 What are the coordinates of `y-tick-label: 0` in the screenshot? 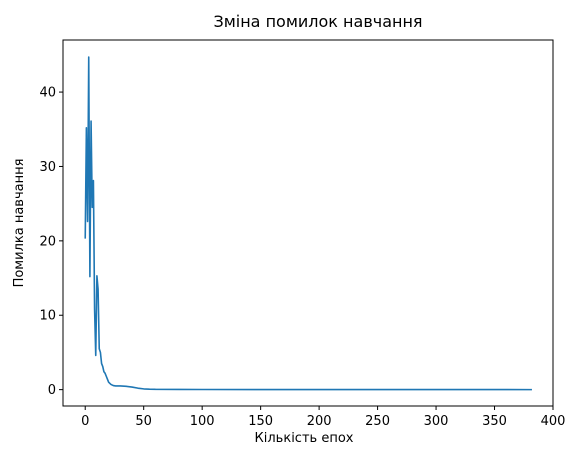 It's located at (52, 390).